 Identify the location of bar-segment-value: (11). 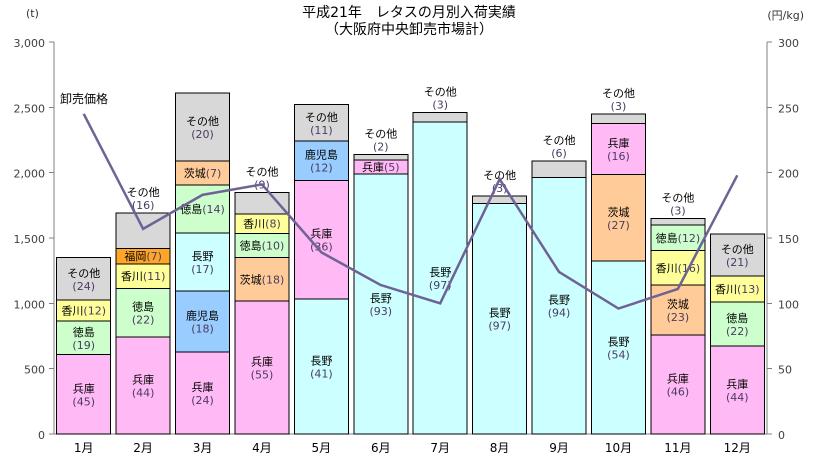
(321, 130).